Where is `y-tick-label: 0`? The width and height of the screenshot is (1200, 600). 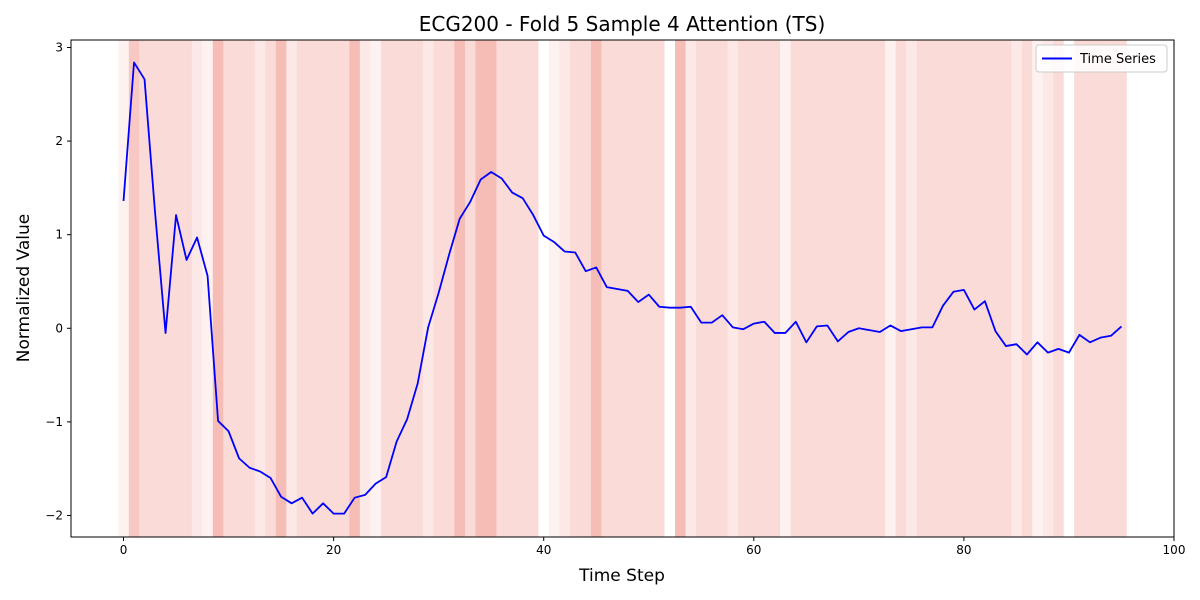
y-tick-label: 0 is located at coordinates (59, 328).